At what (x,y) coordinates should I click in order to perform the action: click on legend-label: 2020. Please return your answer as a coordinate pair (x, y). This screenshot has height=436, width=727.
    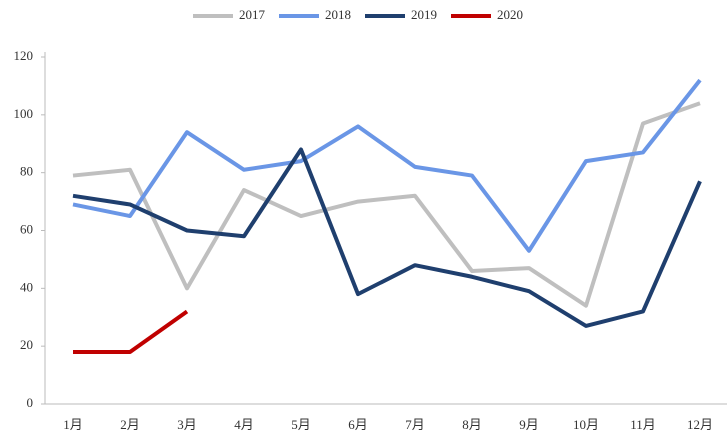
    Looking at the image, I should click on (510, 14).